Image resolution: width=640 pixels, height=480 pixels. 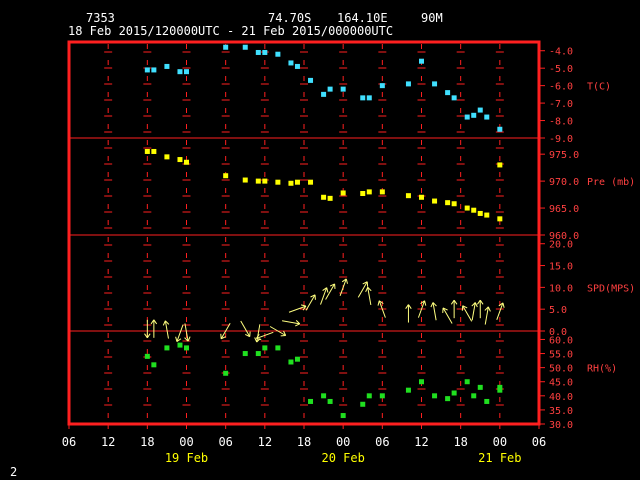 What do you see at coordinates (564, 182) in the screenshot?
I see `y-tick-label: 970.0` at bounding box center [564, 182].